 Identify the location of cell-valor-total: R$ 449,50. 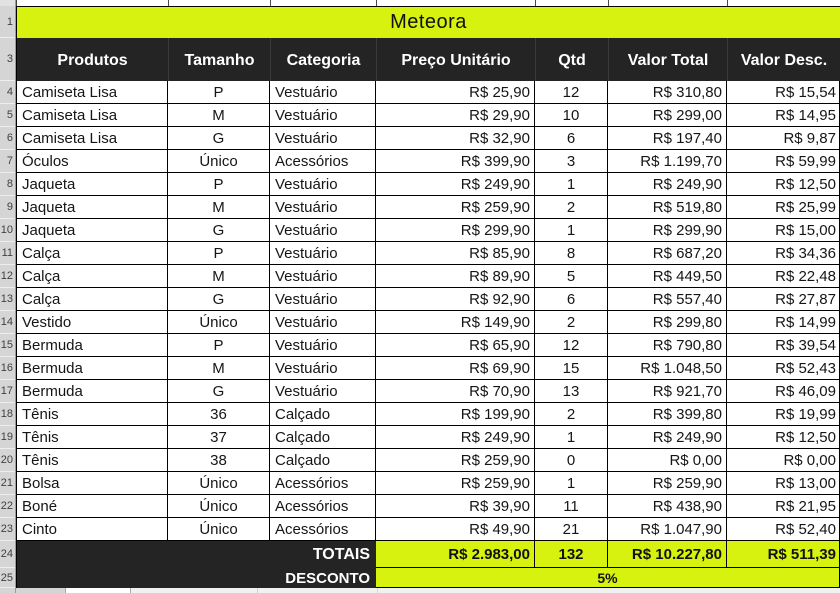
(667, 276).